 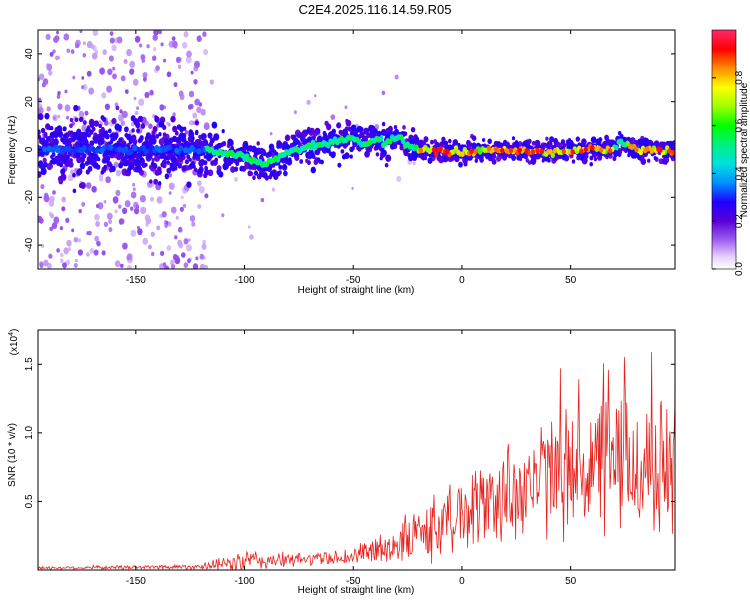 I want to click on heatmap-y-axis-label: Frequency (Hz), so click(x=12, y=150).